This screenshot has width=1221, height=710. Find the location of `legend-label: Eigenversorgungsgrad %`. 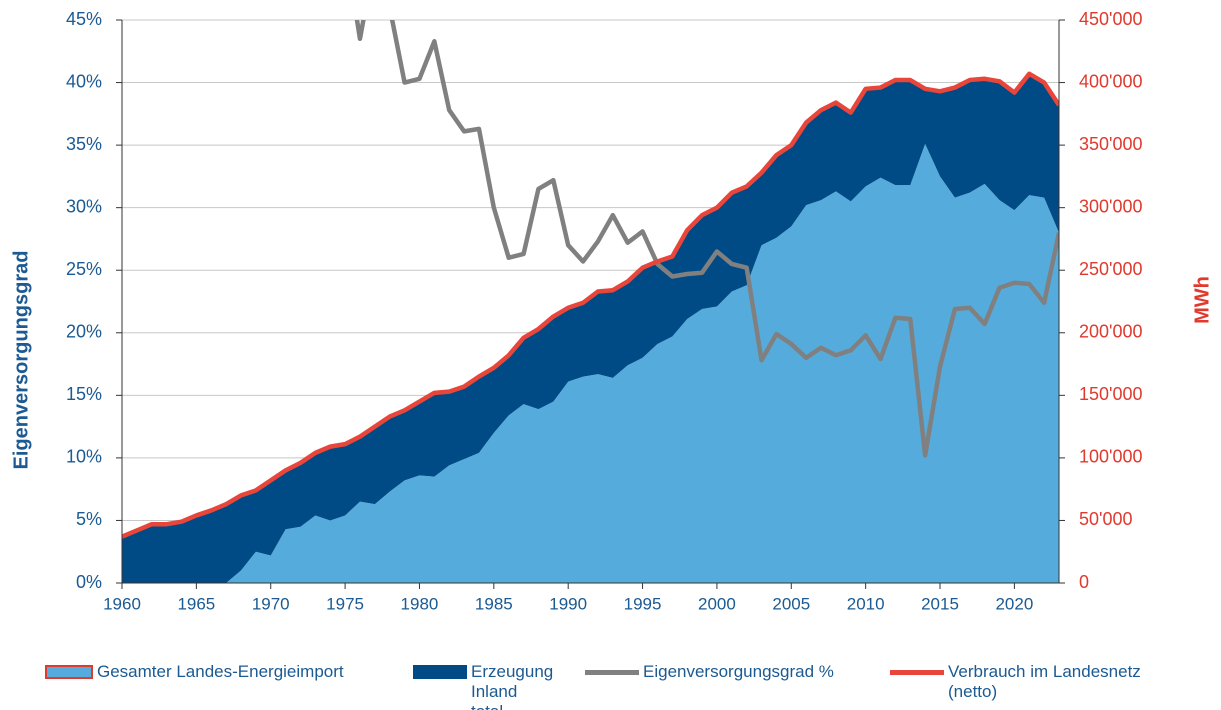

legend-label: Eigenversorgungsgrad % is located at coordinates (738, 671).